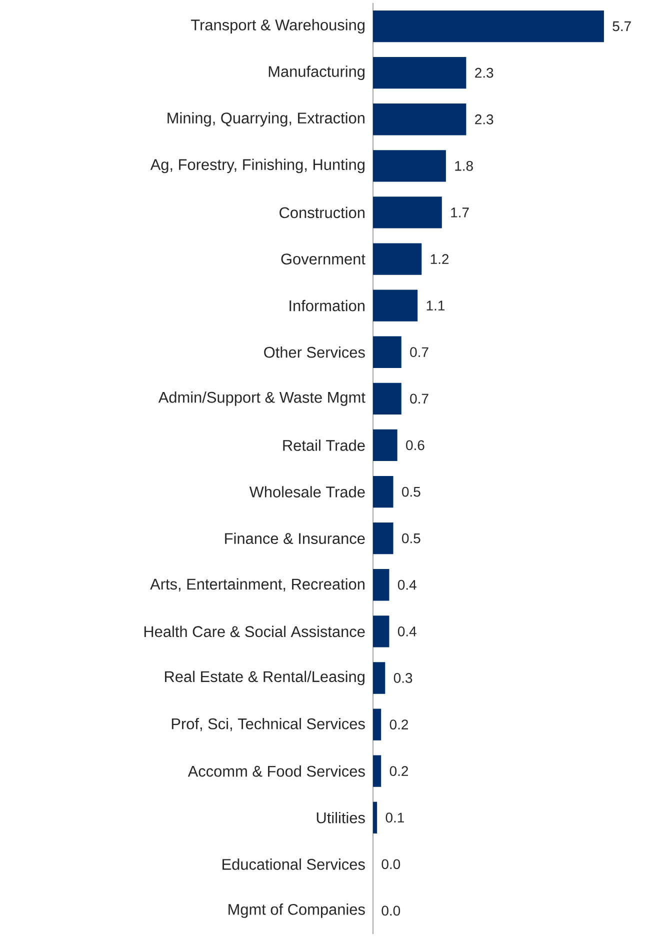 This screenshot has height=937, width=664. What do you see at coordinates (327, 306) in the screenshot?
I see `y-tick-label: Information` at bounding box center [327, 306].